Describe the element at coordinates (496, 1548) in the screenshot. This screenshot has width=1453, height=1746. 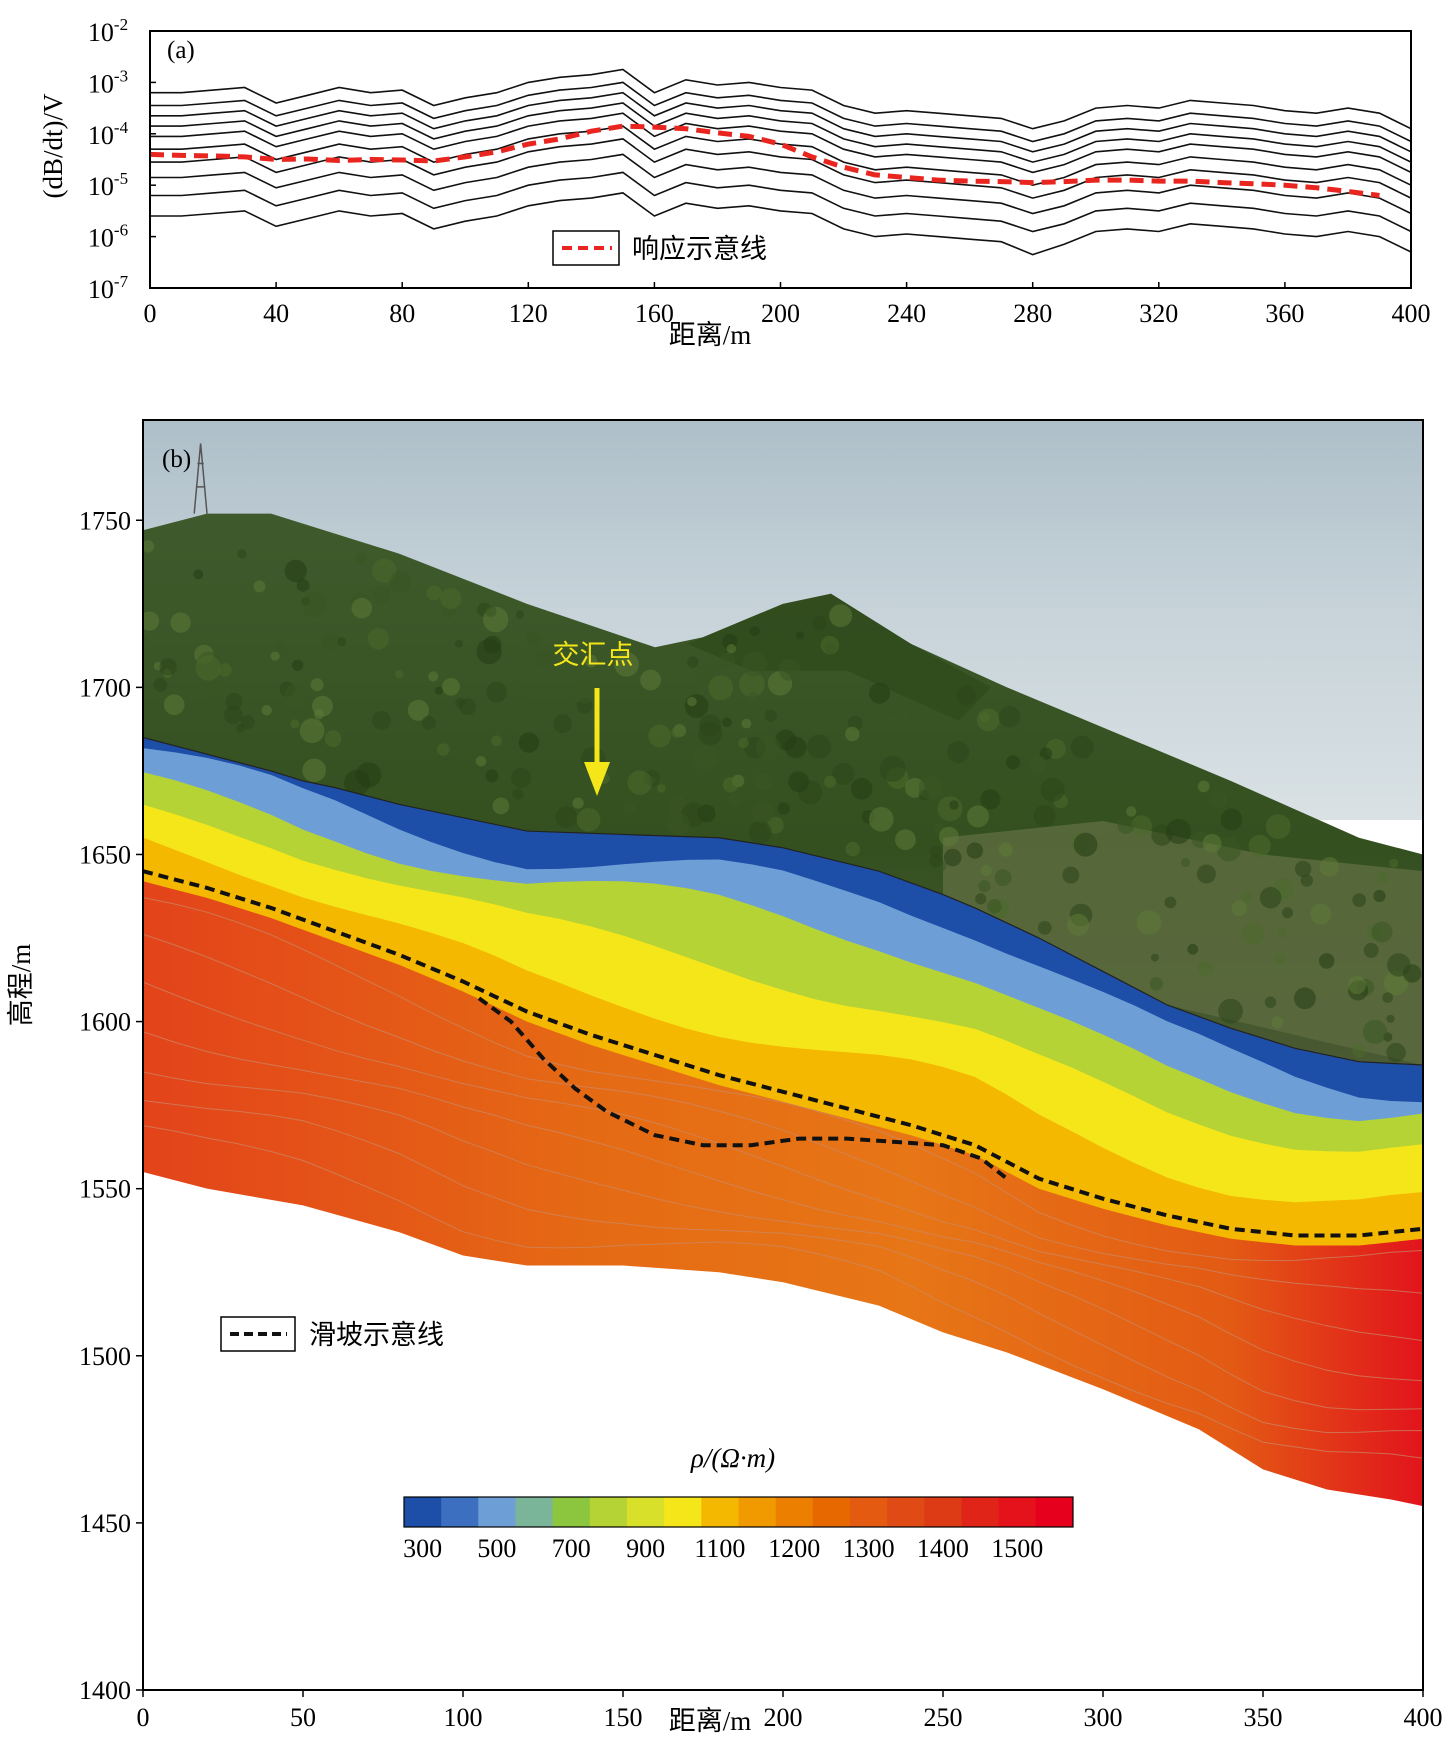
I see `colorbar-label: 500` at that location.